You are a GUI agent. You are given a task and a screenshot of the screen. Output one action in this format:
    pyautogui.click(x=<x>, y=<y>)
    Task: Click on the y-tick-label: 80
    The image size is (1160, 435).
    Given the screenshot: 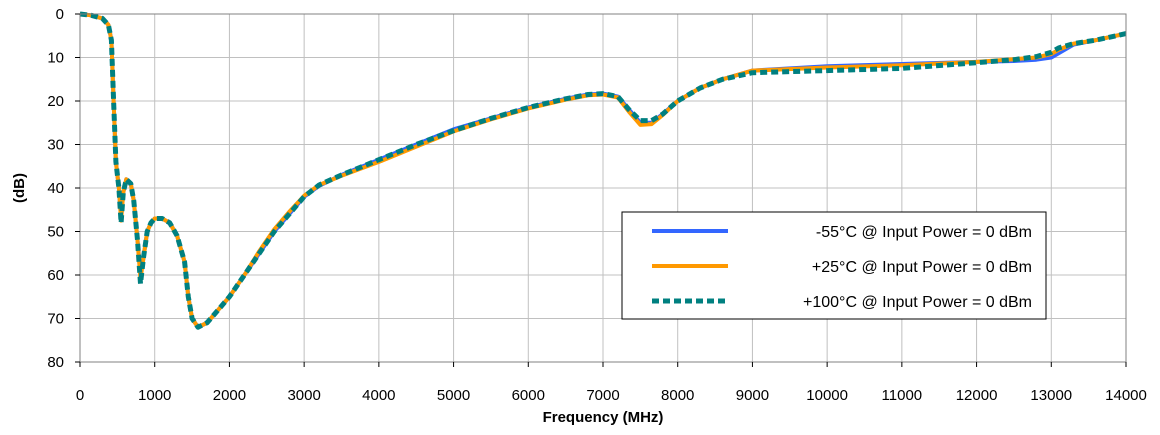 What is the action you would take?
    pyautogui.click(x=55, y=362)
    